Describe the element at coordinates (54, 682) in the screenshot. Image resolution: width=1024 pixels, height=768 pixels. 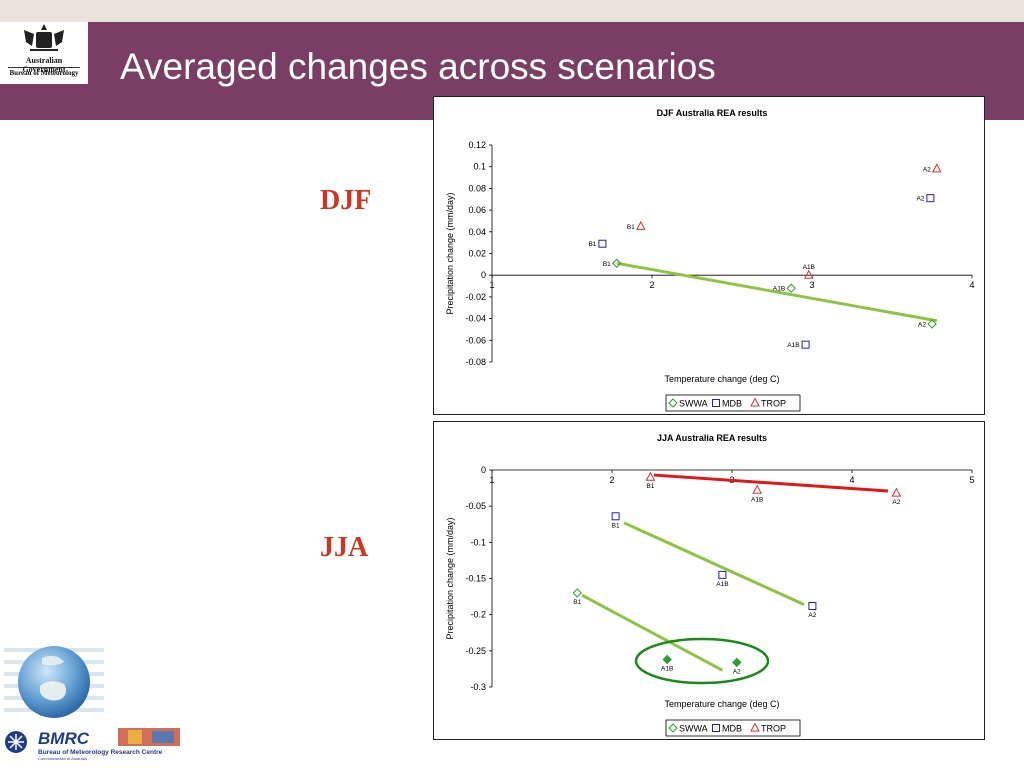
I see `globe-icon` at that location.